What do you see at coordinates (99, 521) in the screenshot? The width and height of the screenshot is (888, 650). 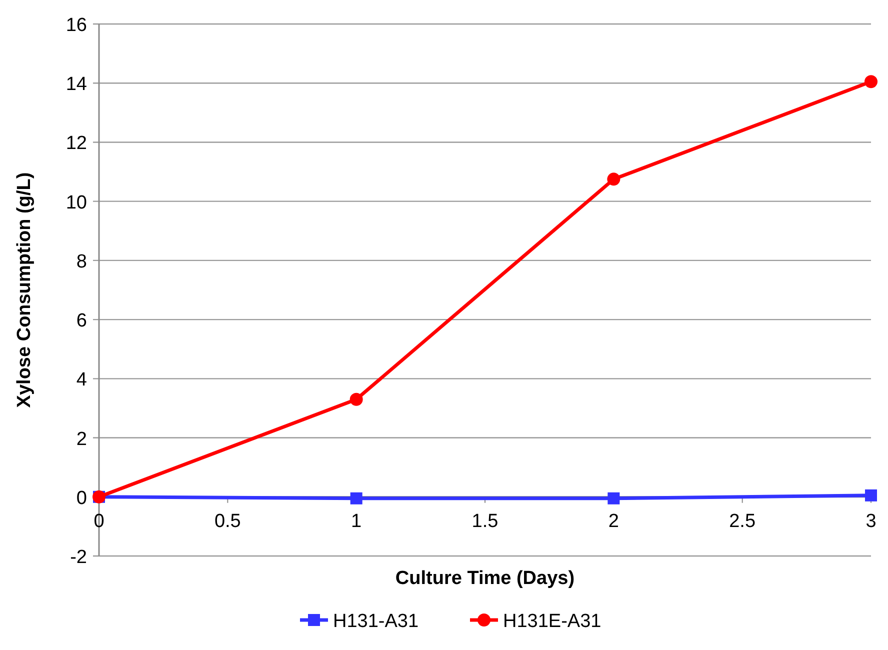 I see `x-tick-label: 0` at bounding box center [99, 521].